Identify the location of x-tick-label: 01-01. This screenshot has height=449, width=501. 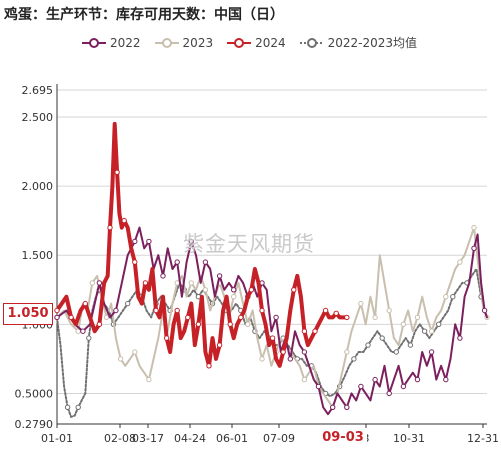
(57, 438).